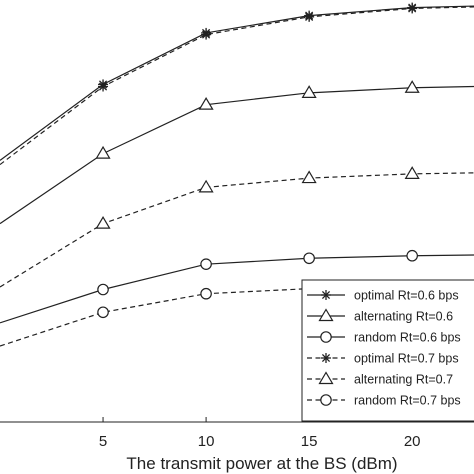 The image size is (474, 474). I want to click on legend-entry: alternating Rt=0.7, so click(380, 379).